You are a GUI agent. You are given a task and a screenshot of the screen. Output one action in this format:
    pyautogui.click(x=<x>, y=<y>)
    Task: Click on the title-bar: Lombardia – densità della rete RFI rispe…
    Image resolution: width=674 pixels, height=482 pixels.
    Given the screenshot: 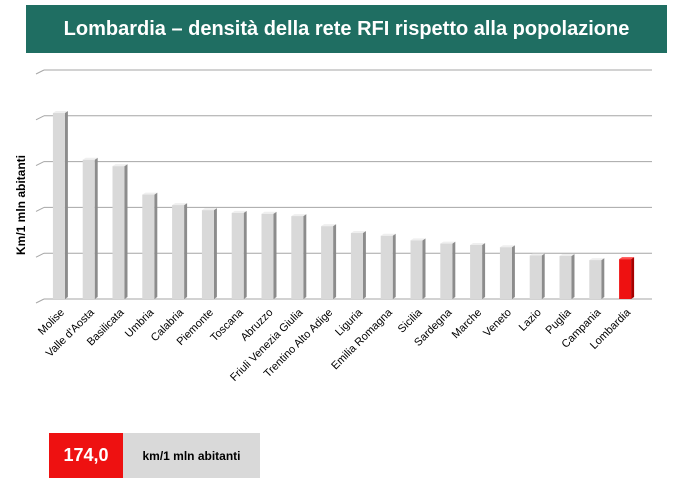 What is the action you would take?
    pyautogui.click(x=346, y=29)
    